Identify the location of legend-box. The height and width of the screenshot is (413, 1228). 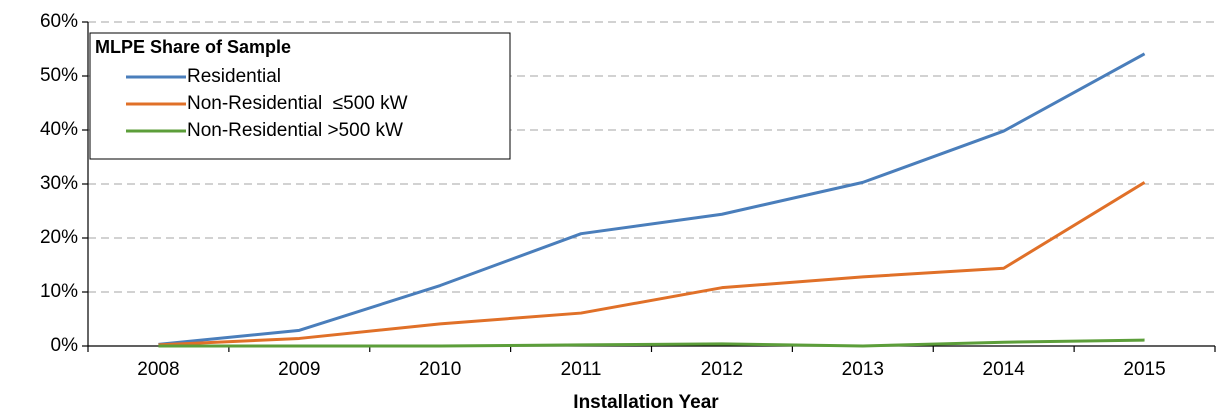
(300, 96).